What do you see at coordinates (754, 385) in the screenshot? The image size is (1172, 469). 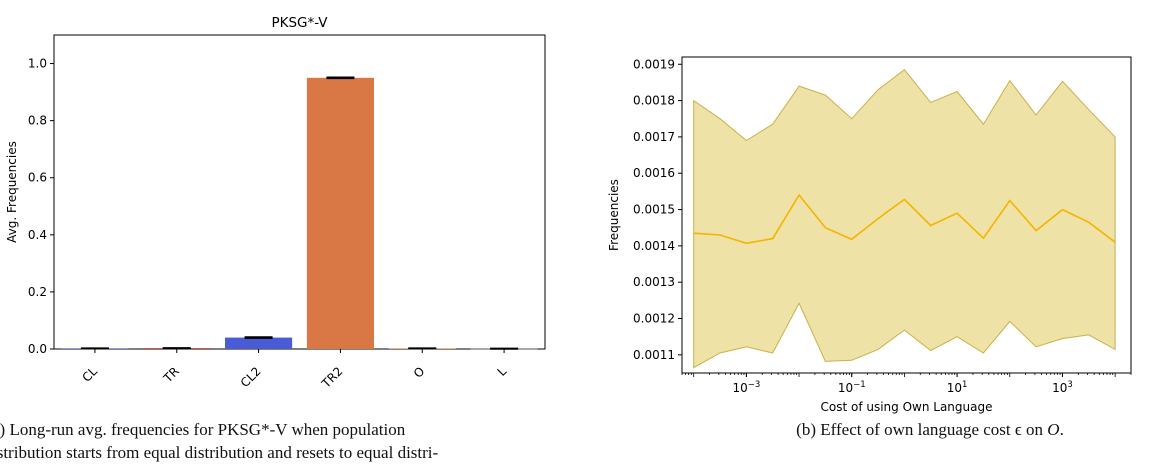 I see `x-tick-exponent: −3` at bounding box center [754, 385].